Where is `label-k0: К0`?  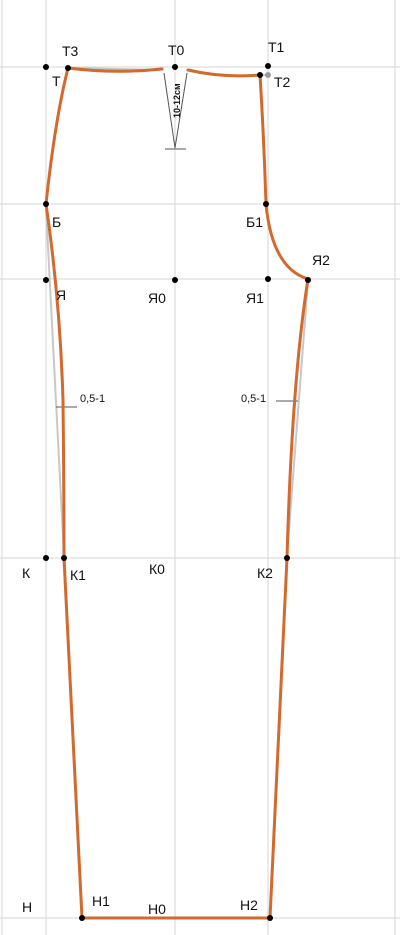
label-k0: К0 is located at coordinates (157, 569).